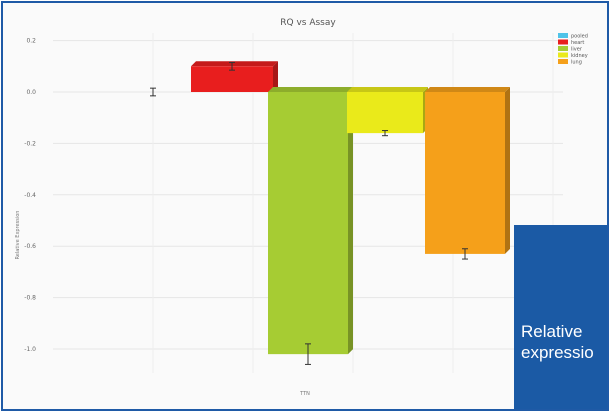 This screenshot has width=614, height=417. Describe the element at coordinates (30, 298) in the screenshot. I see `y-tick-label: -0.8` at that location.